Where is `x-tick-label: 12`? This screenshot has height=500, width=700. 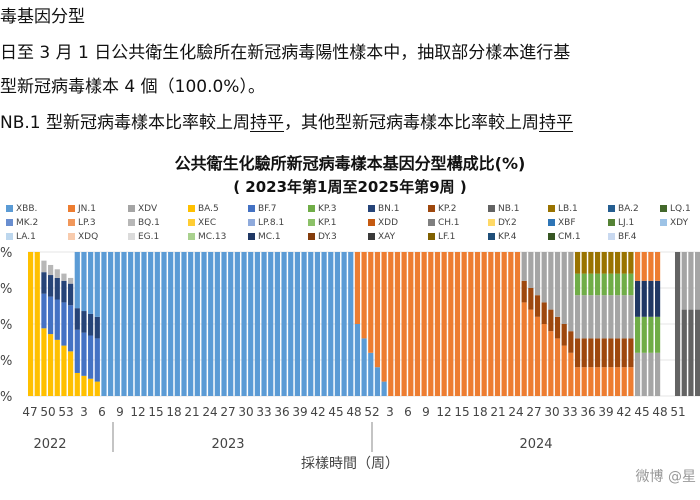
x-tick-label: 12 is located at coordinates (137, 412).